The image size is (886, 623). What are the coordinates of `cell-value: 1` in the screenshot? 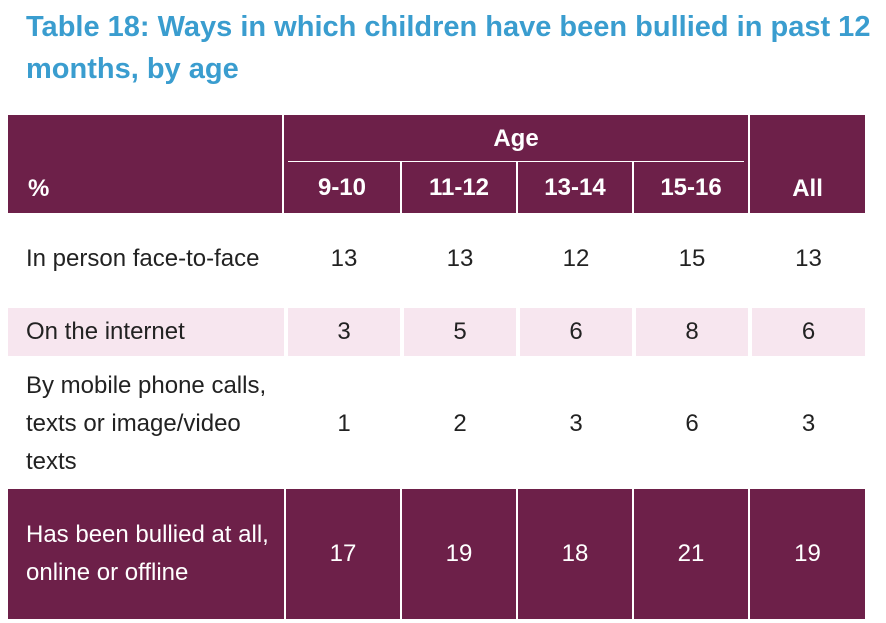 It's located at (342, 422).